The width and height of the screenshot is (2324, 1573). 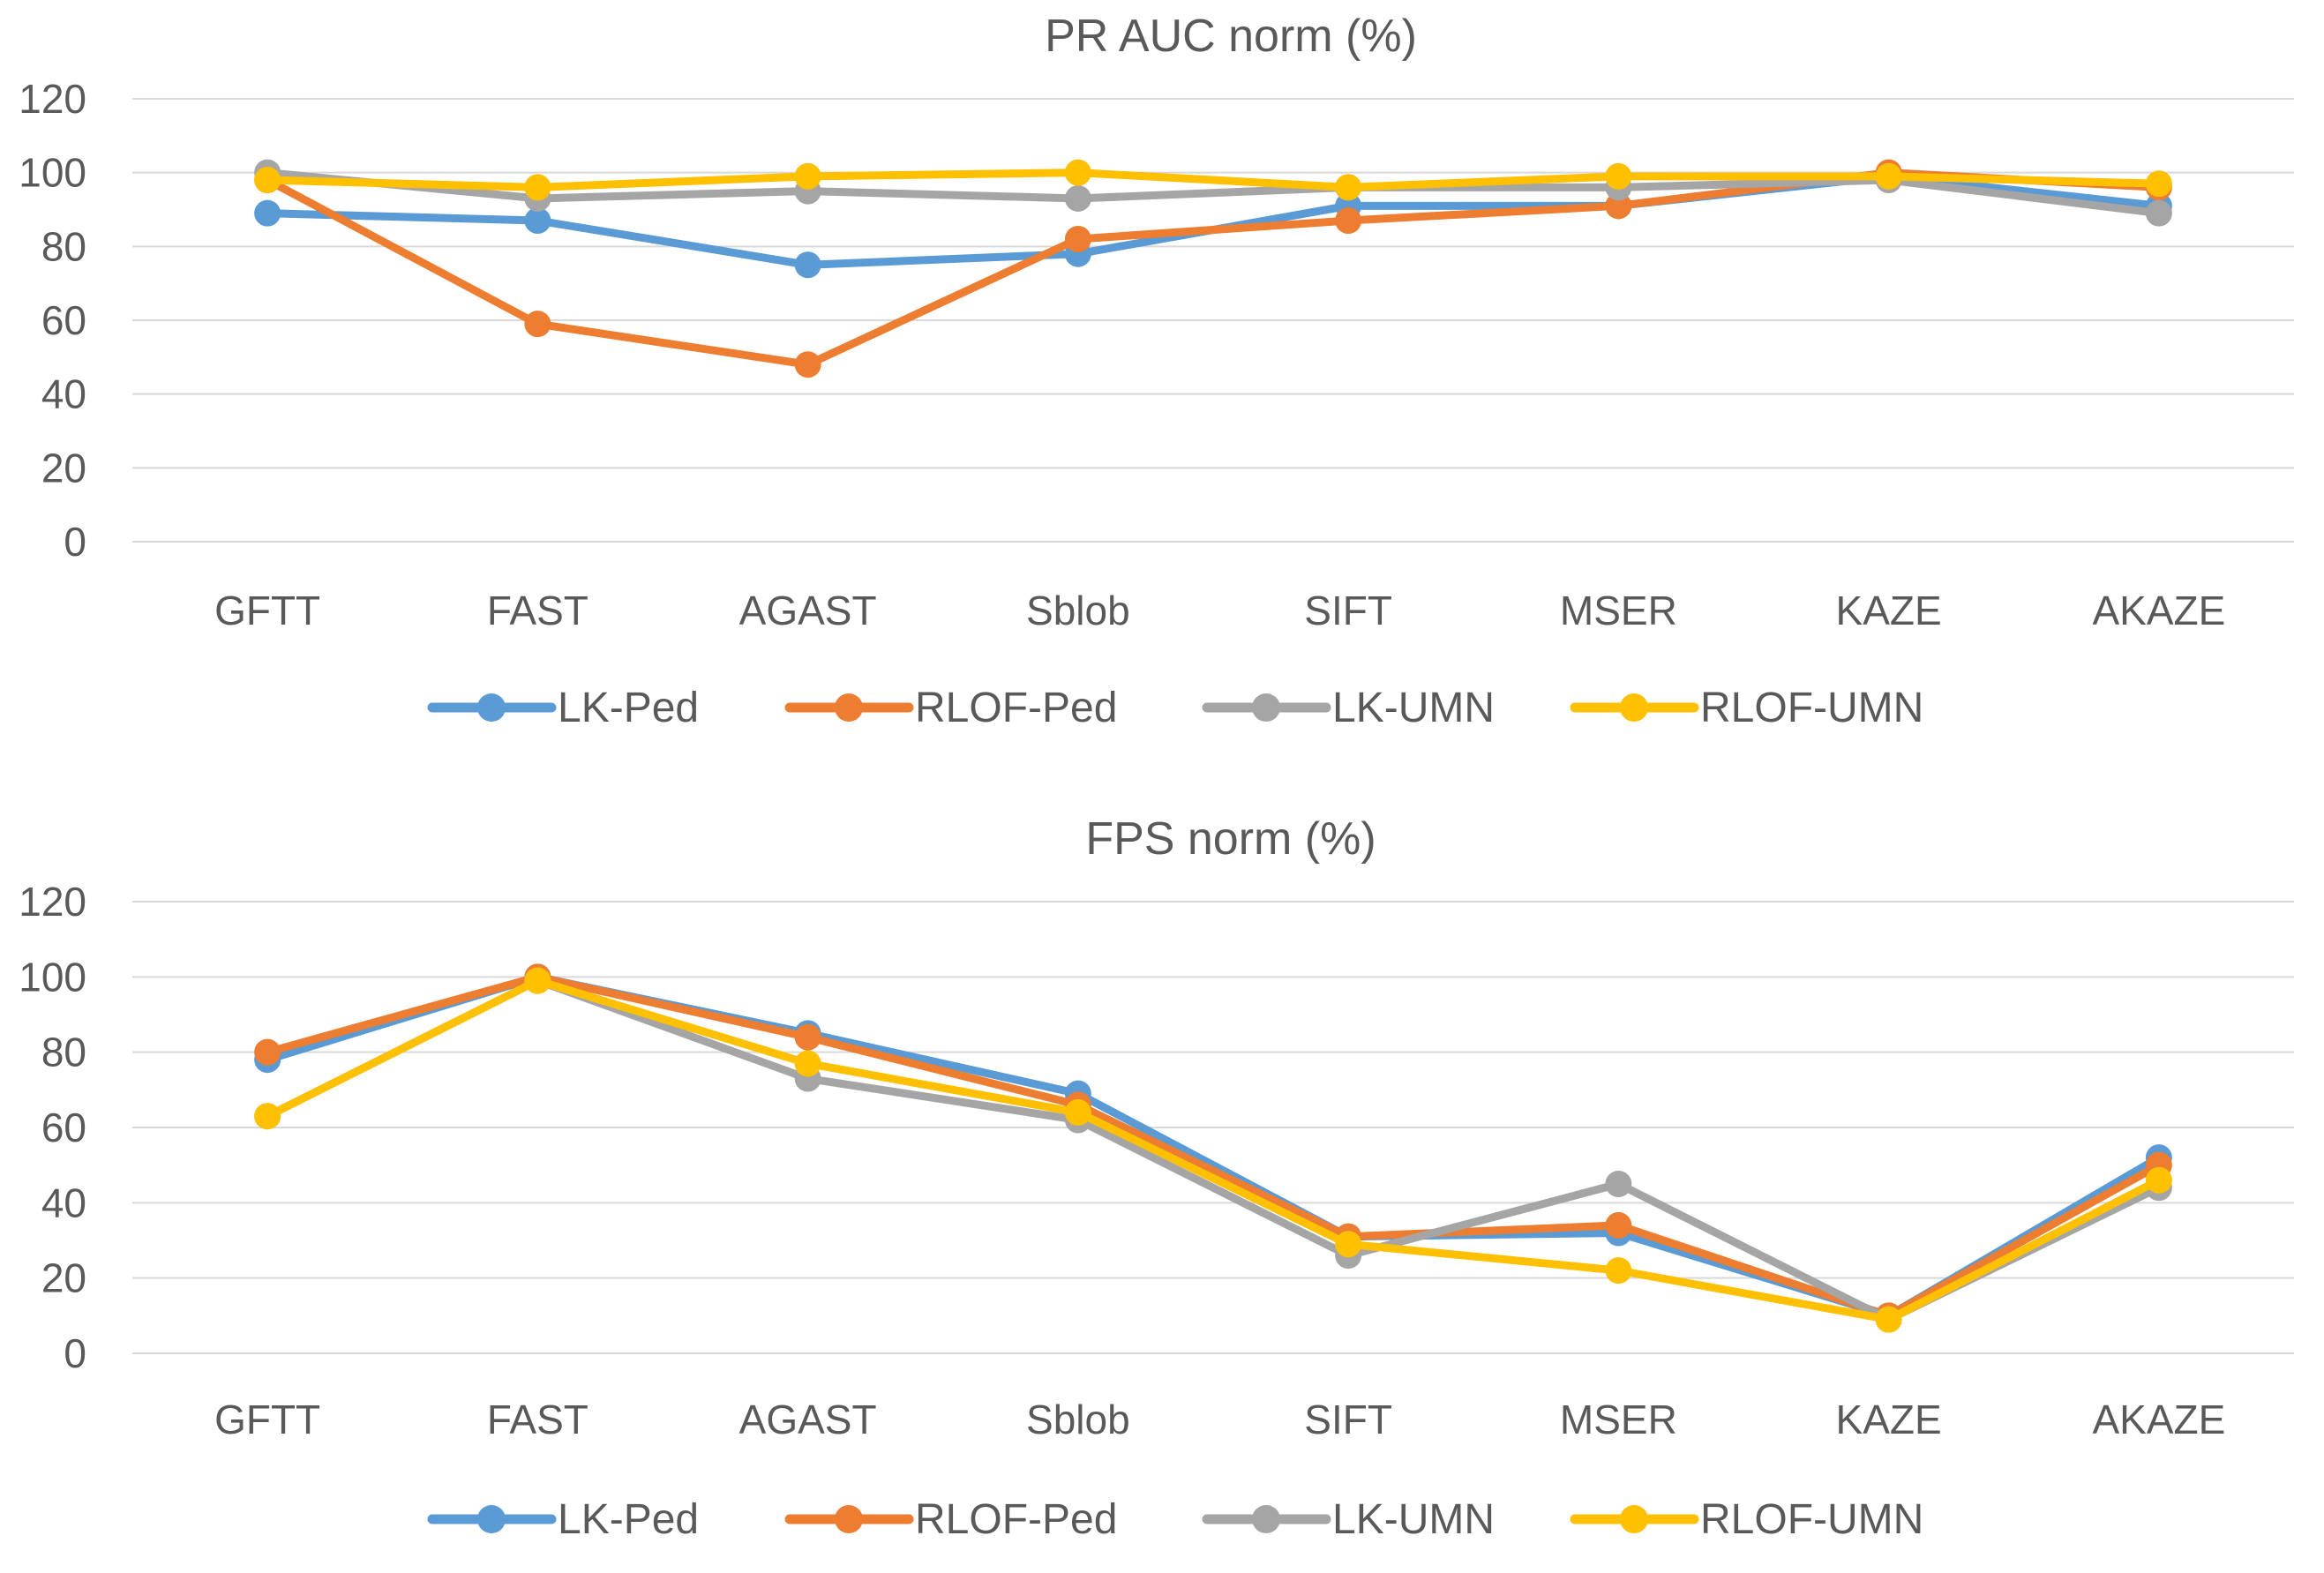 What do you see at coordinates (1213, 180) in the screenshot?
I see `series-line-rlof-umn` at bounding box center [1213, 180].